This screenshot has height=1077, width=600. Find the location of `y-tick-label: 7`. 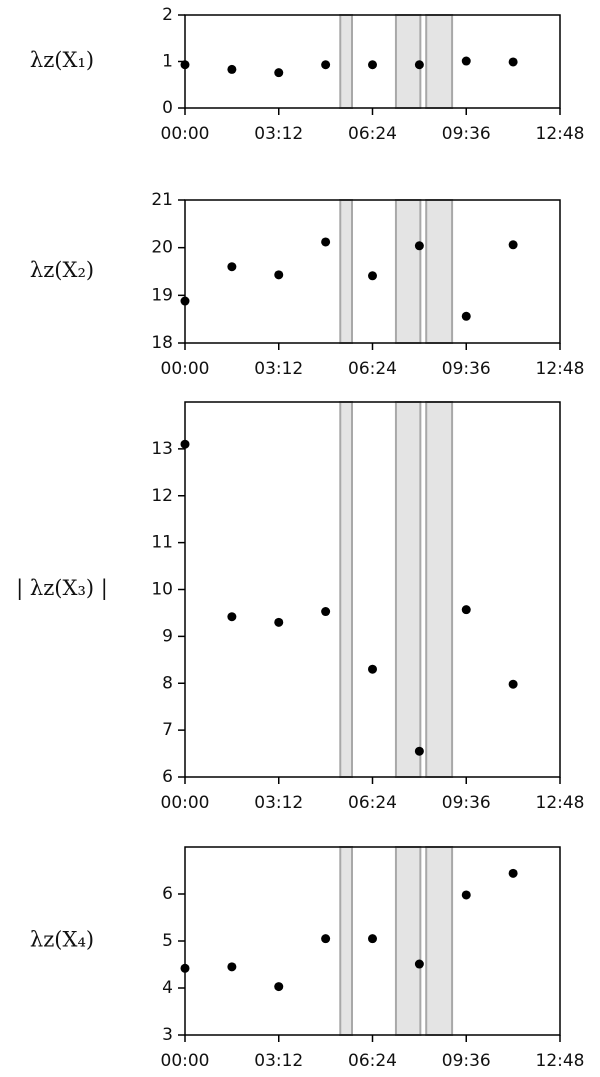

y-tick-label: 7 is located at coordinates (167, 730).